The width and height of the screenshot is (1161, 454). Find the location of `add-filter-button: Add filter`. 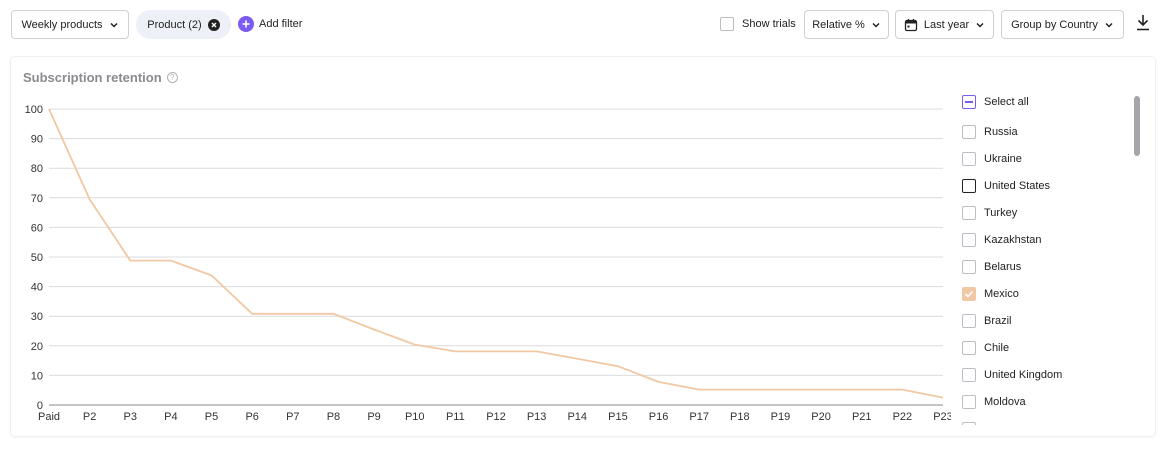

add-filter-button: Add filter is located at coordinates (270, 24).